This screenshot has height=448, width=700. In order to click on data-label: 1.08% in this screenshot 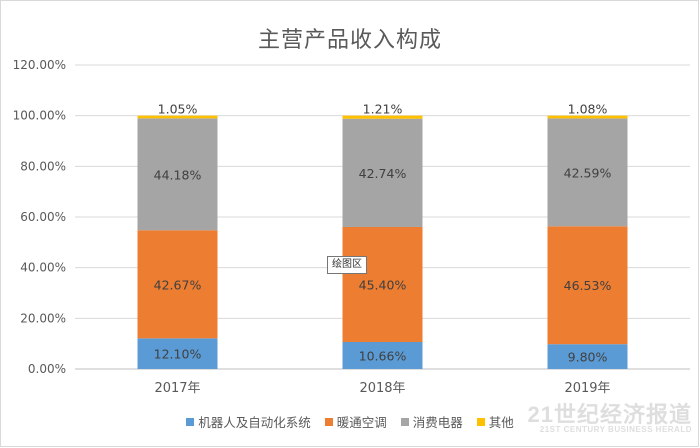, I will do `click(588, 109)`.